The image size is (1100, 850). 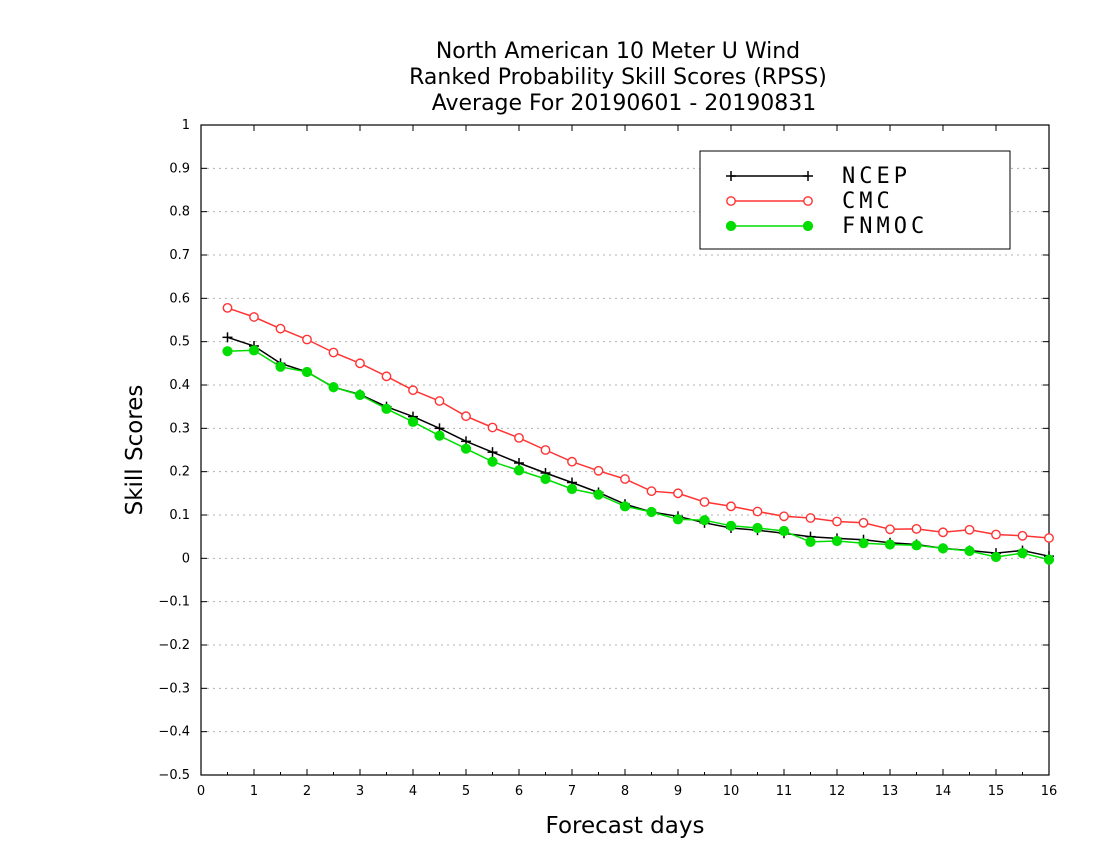 What do you see at coordinates (784, 791) in the screenshot?
I see `x-tick-label: 11` at bounding box center [784, 791].